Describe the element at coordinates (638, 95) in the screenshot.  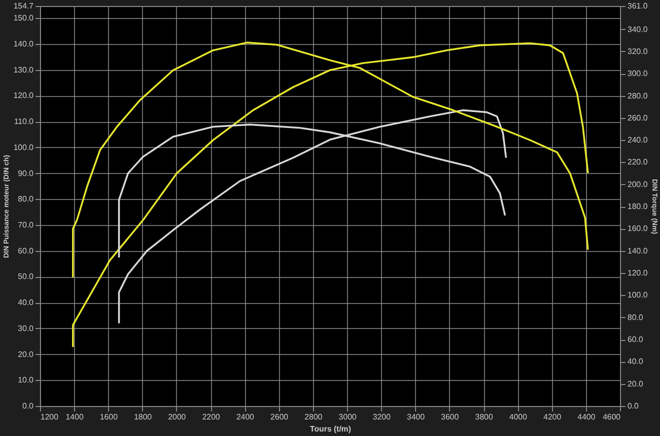
I see `y2-tick-label: 280.0` at that location.